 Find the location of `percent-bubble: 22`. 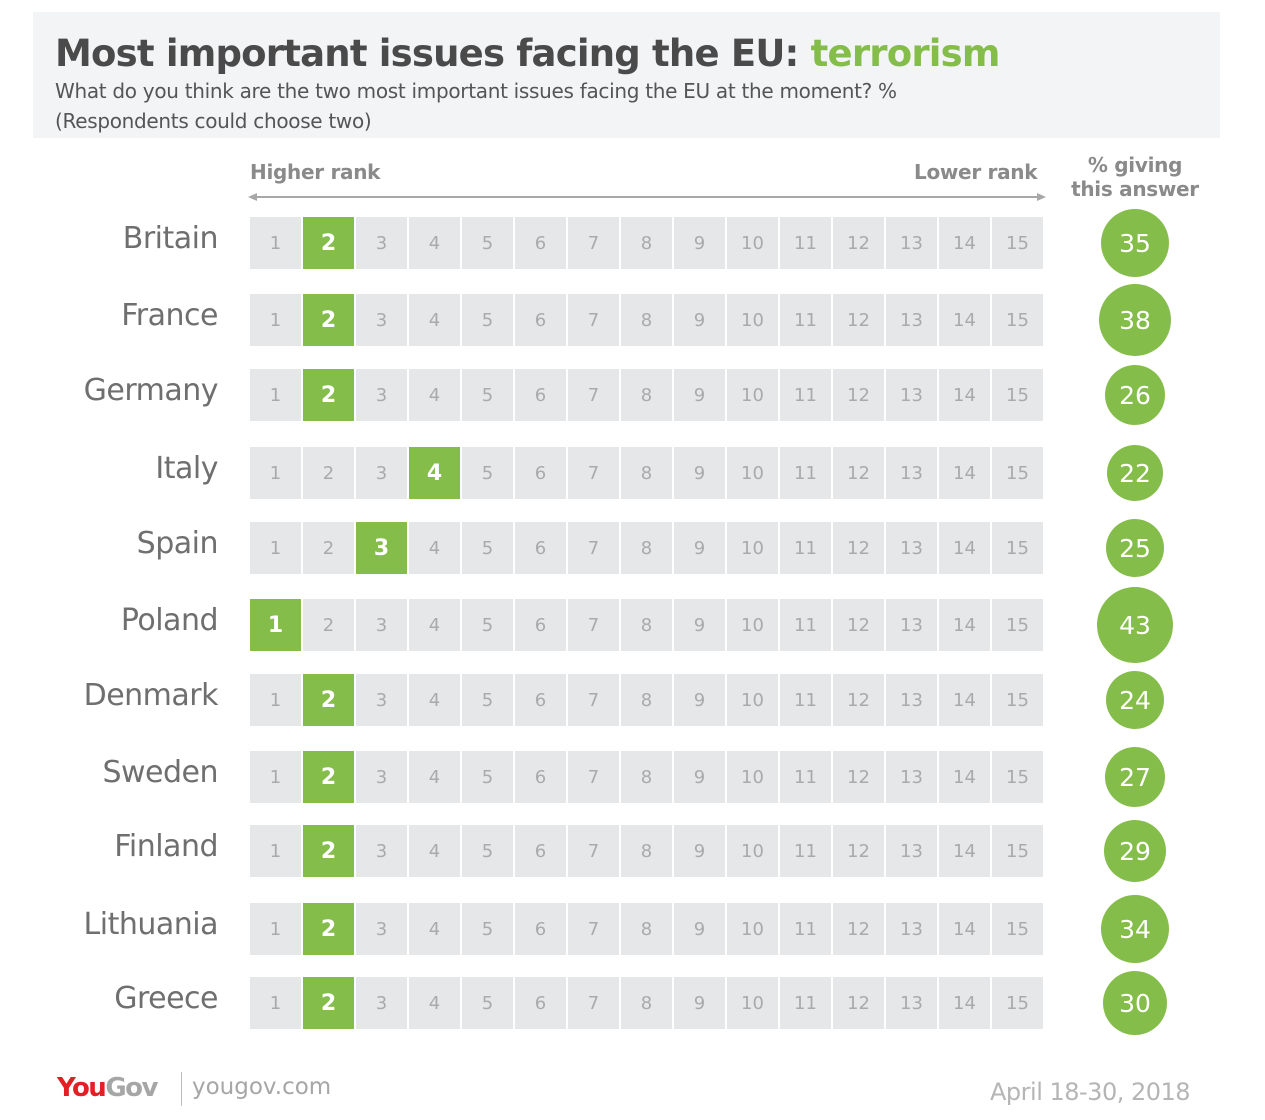

percent-bubble: 22 is located at coordinates (1135, 473).